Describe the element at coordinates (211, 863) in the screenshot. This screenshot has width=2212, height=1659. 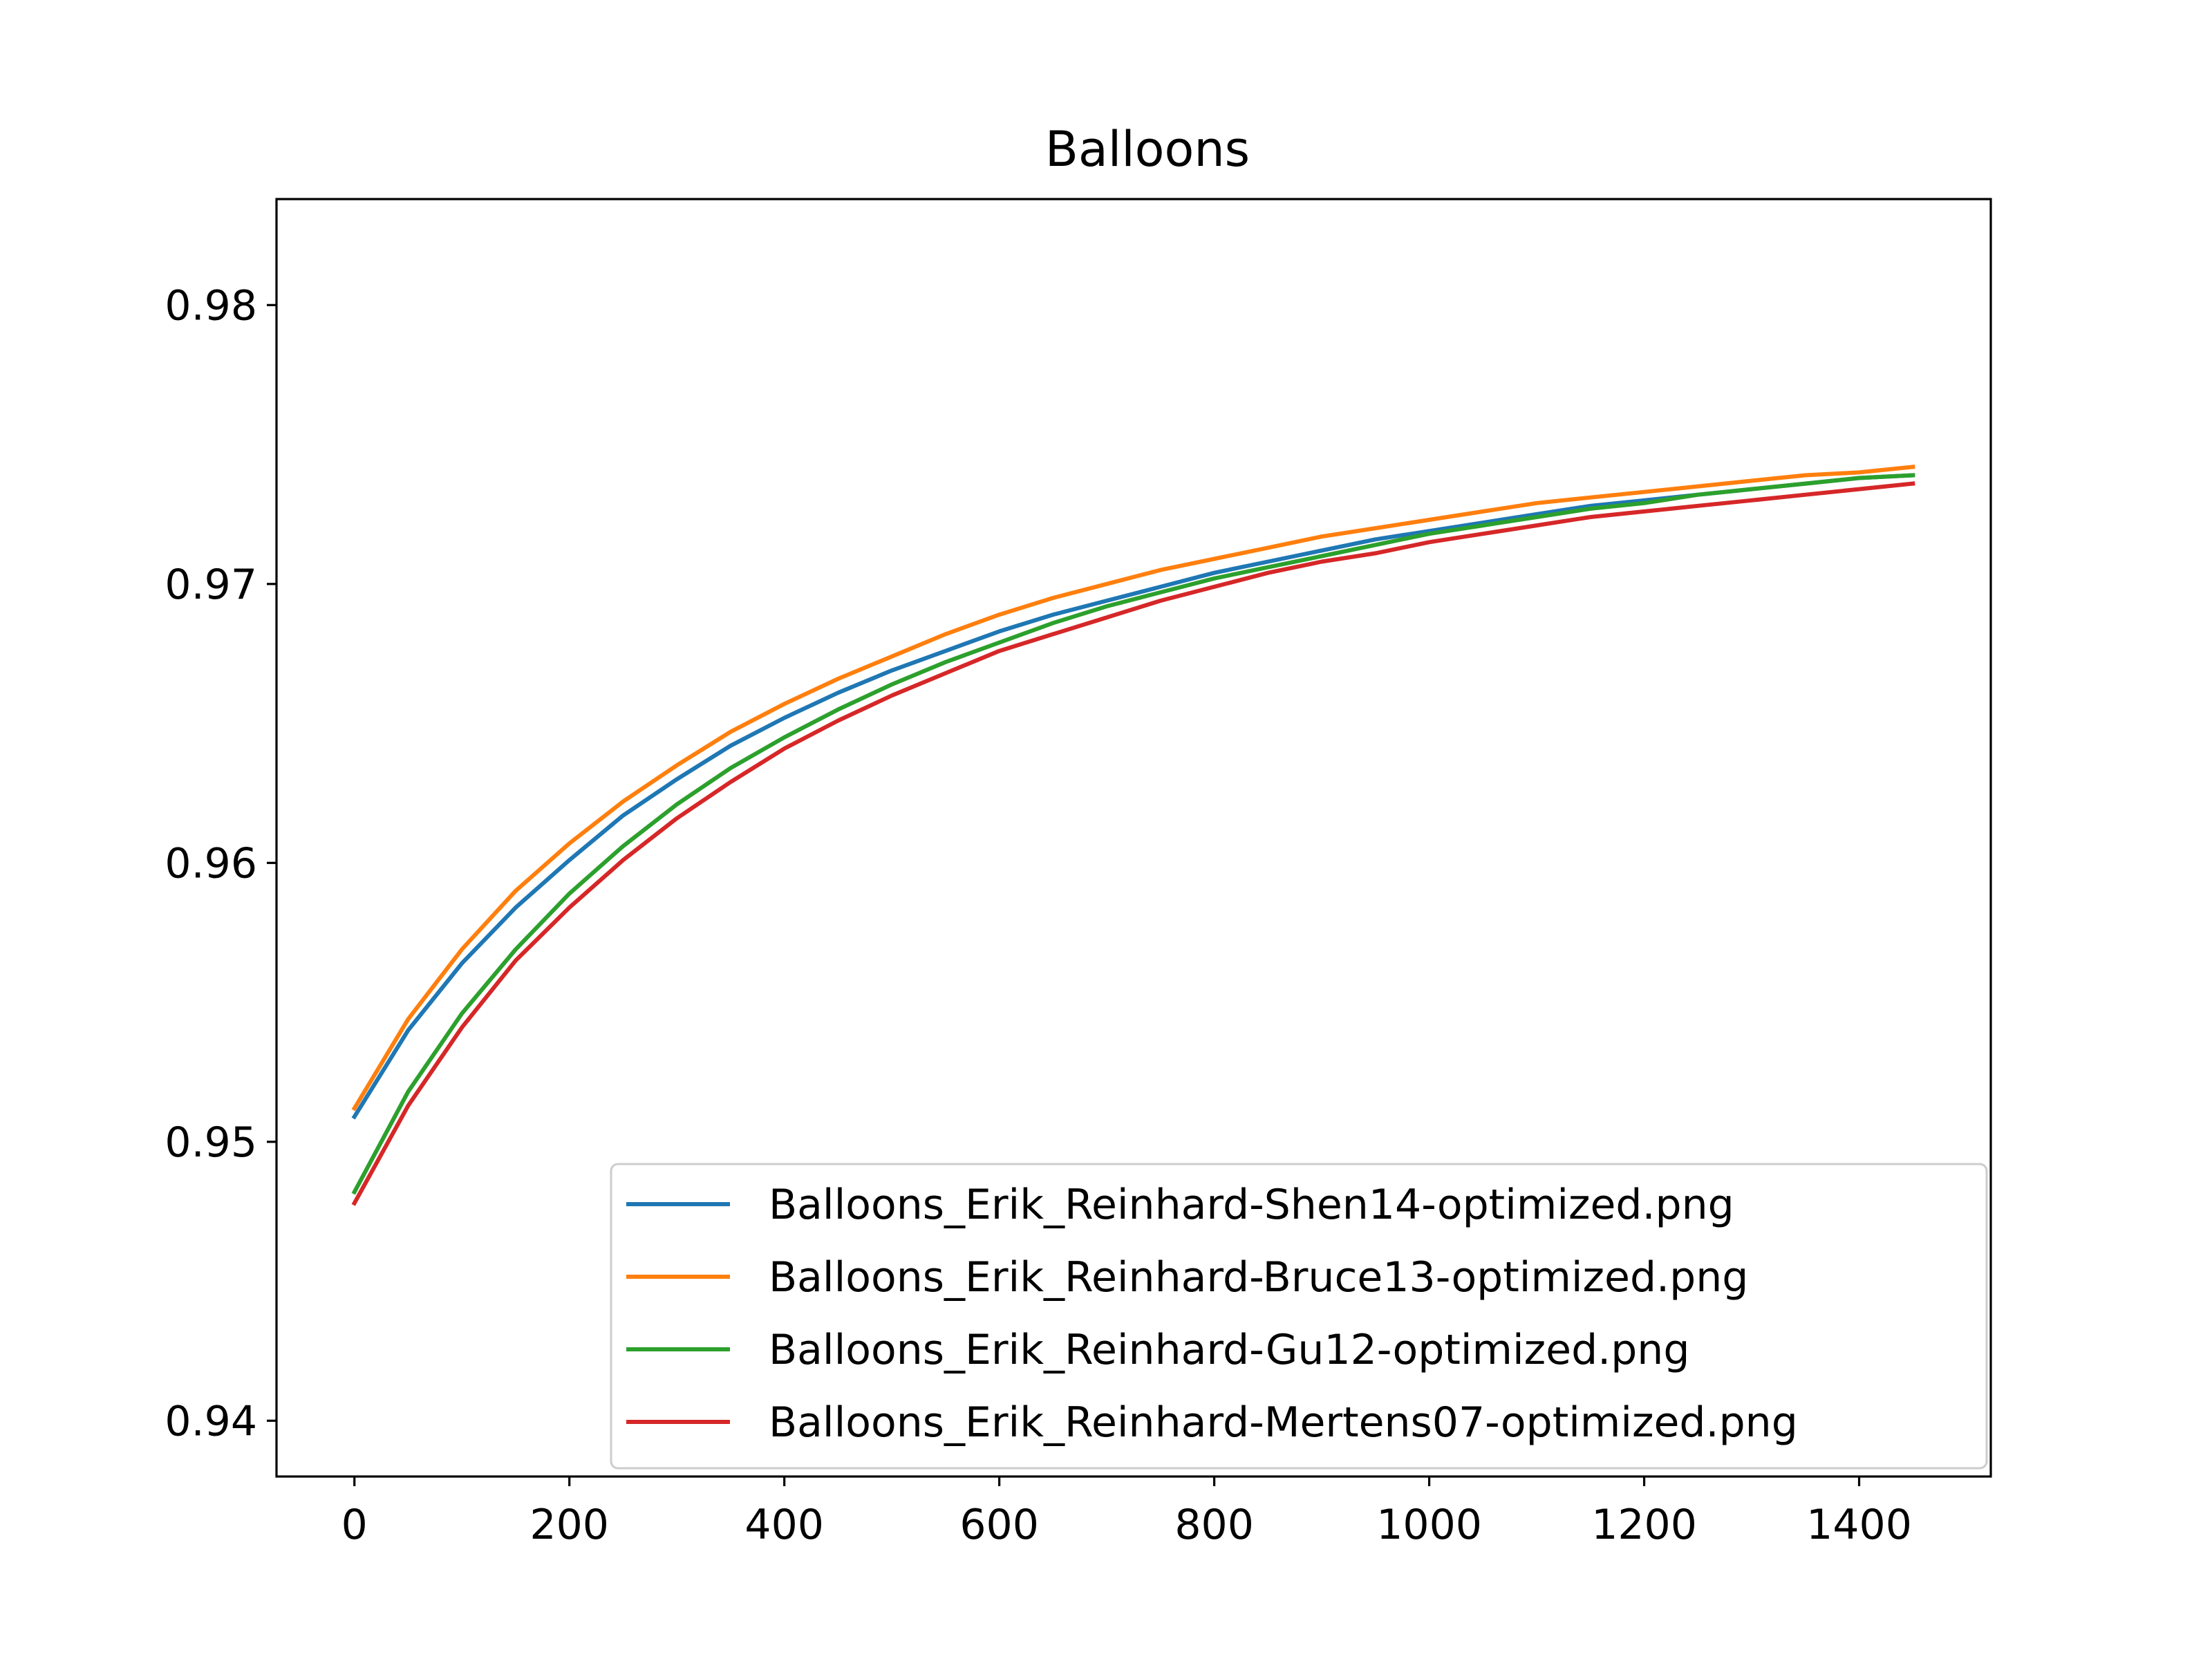
I see `y-tick-label: 0.96` at that location.